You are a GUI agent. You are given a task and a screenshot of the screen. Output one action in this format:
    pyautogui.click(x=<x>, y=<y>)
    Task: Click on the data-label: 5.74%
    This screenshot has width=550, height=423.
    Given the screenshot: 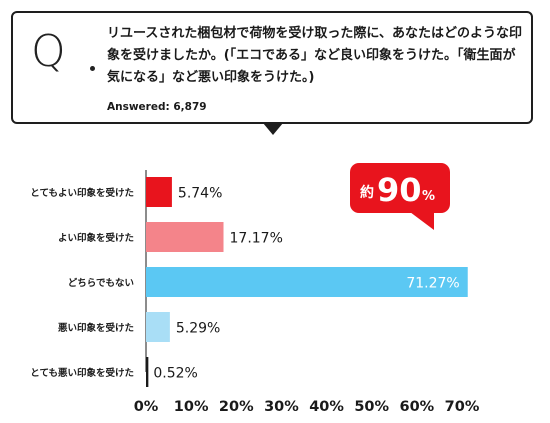 What is the action you would take?
    pyautogui.click(x=200, y=194)
    